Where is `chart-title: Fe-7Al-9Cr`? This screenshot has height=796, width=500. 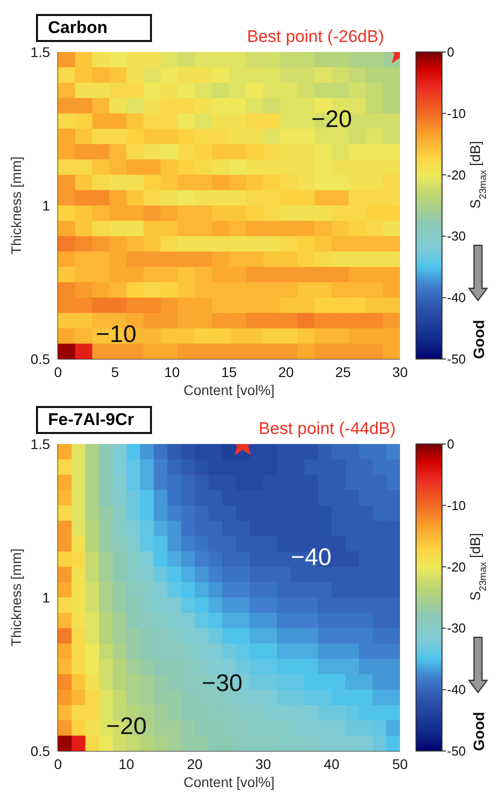 chart-title: Fe-7Al-9Cr is located at coordinates (94, 420).